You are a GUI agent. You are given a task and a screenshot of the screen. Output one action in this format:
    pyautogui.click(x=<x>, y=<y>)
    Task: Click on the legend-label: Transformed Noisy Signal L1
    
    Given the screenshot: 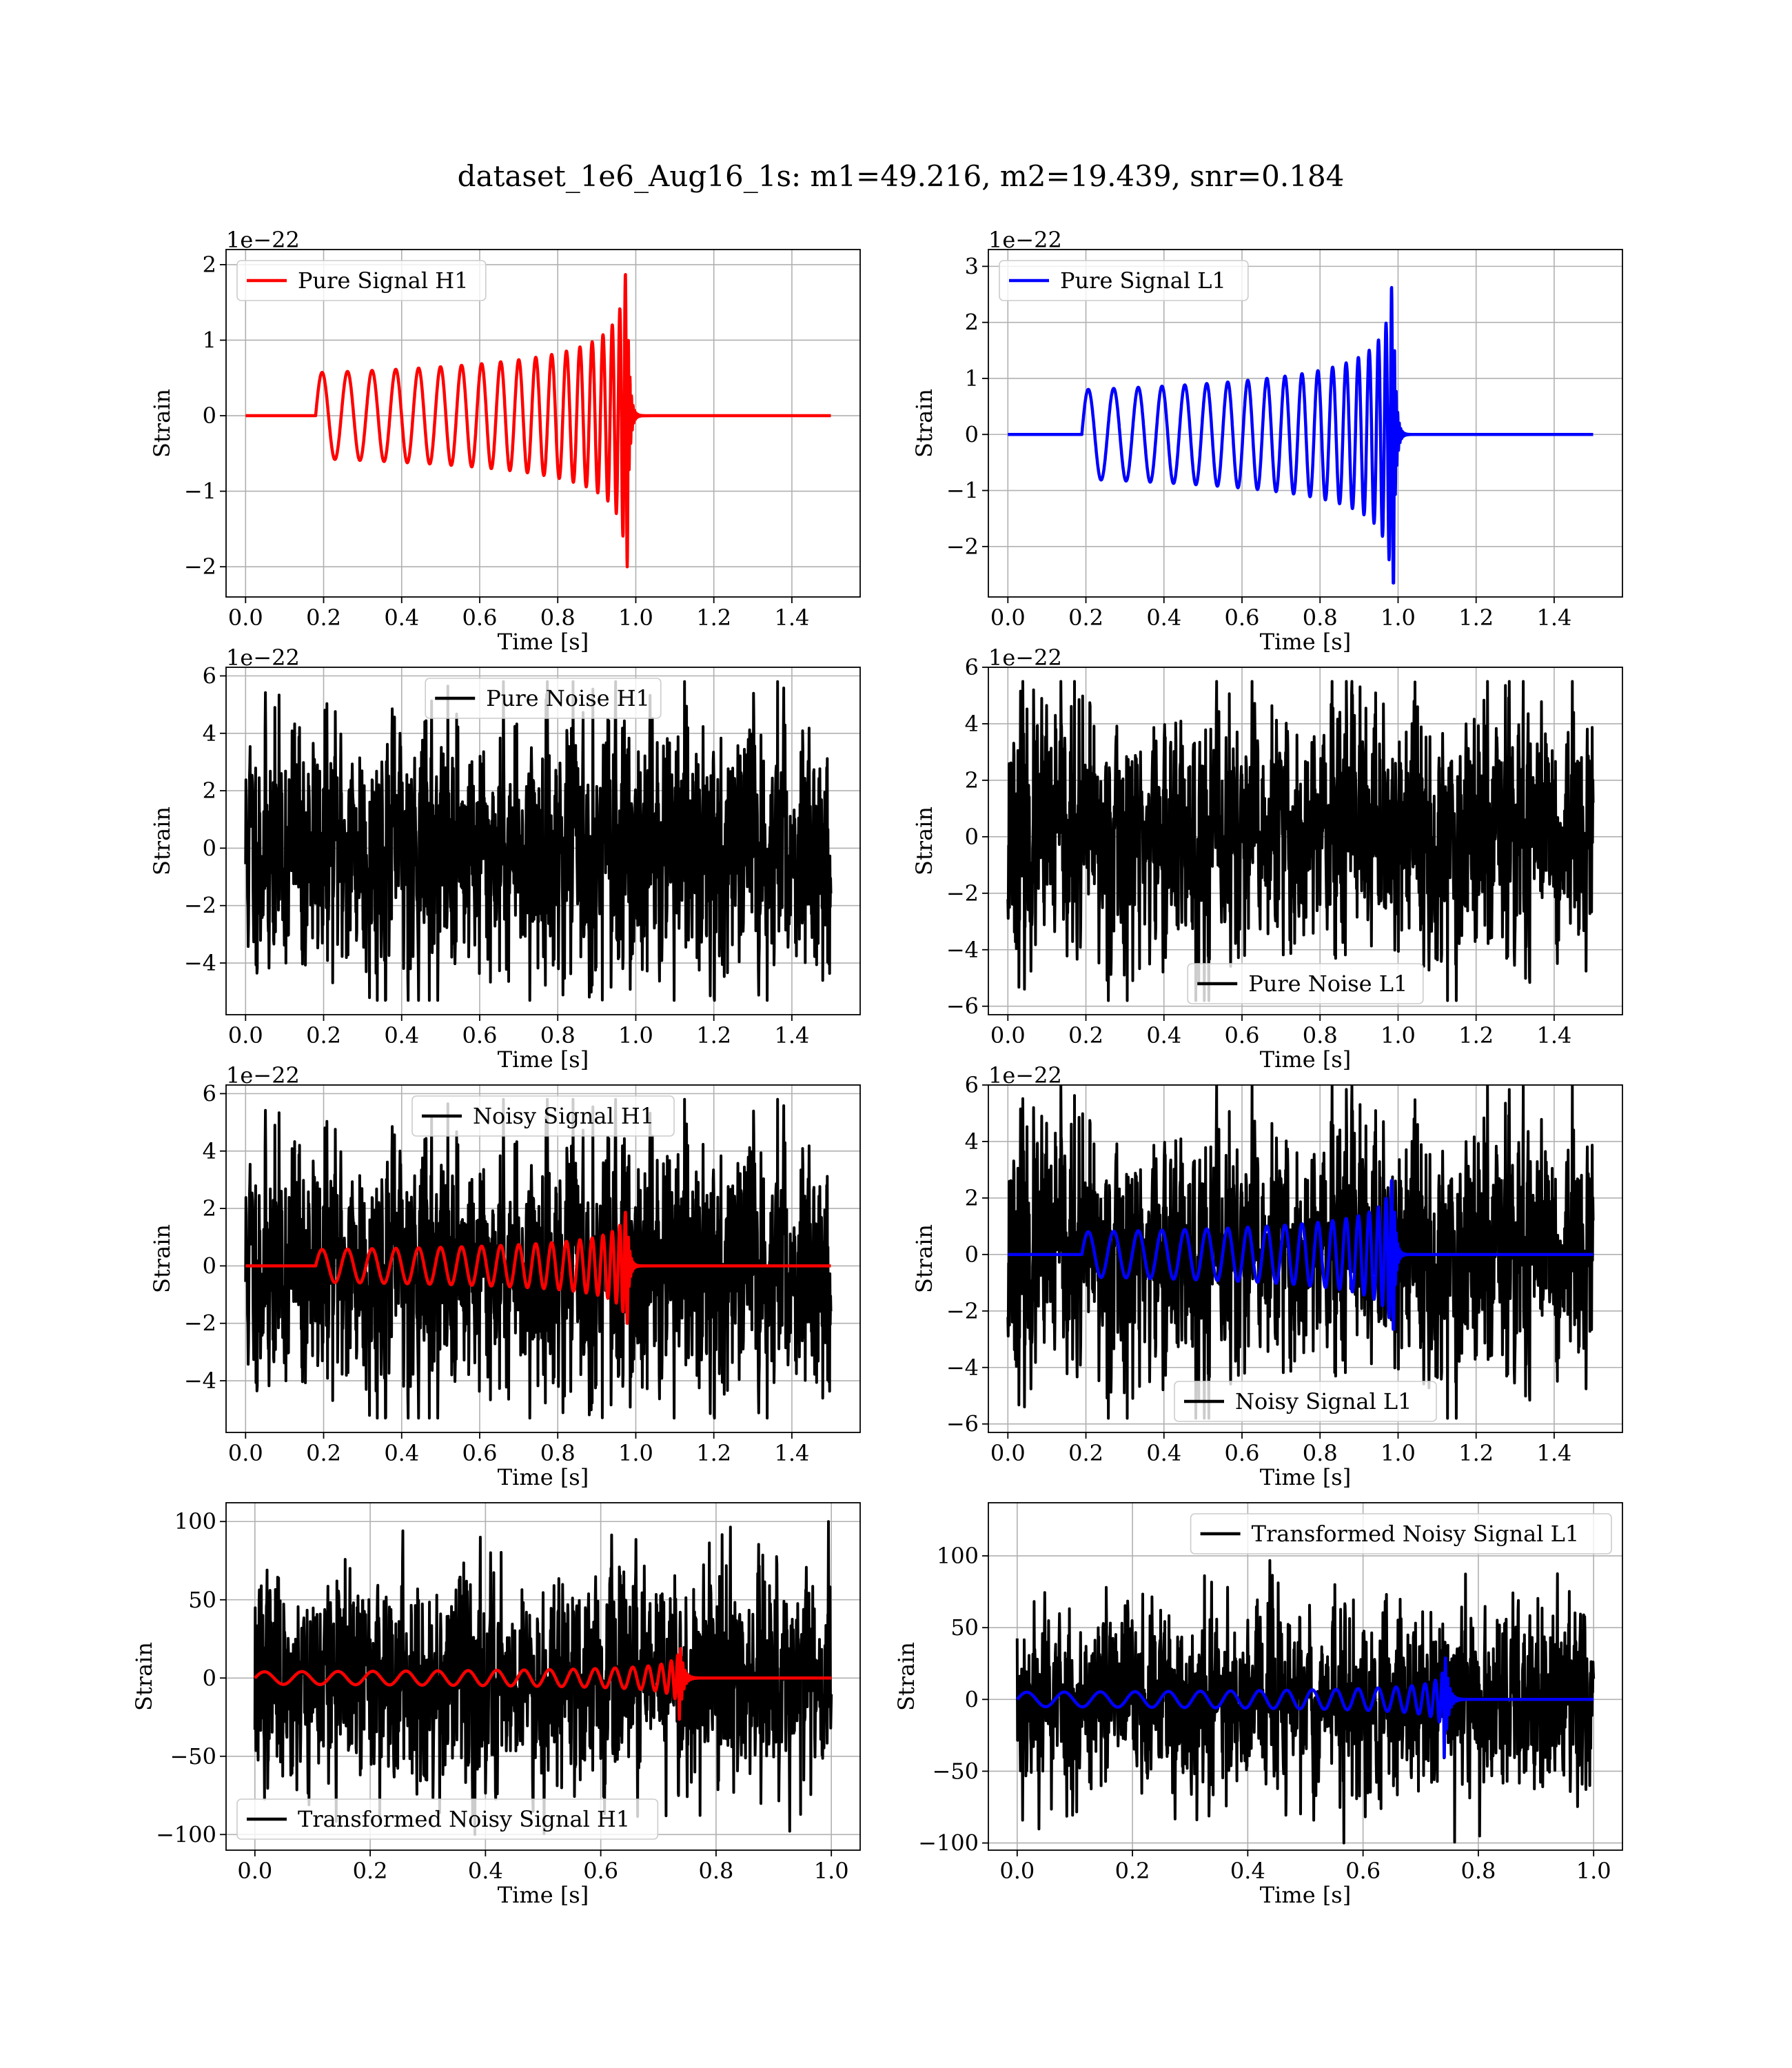 What is the action you would take?
    pyautogui.click(x=1416, y=1534)
    